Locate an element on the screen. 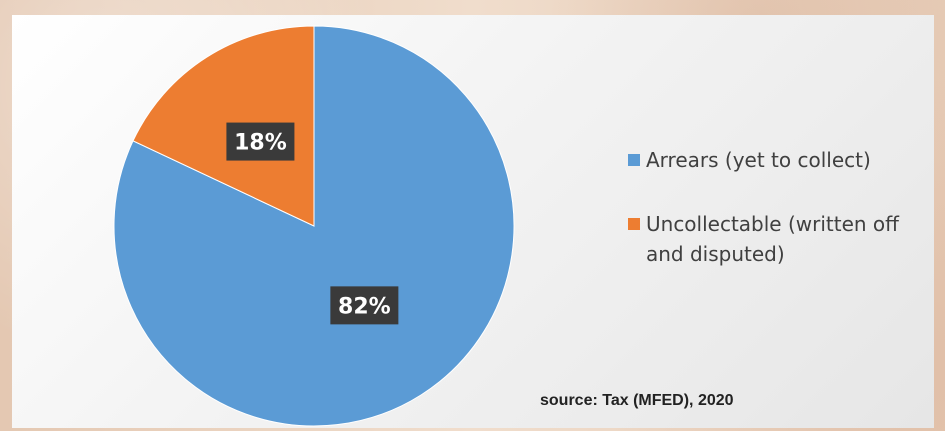  legend-label-uncollectable: Uncollectable (written off and disputed) is located at coordinates (772, 239).